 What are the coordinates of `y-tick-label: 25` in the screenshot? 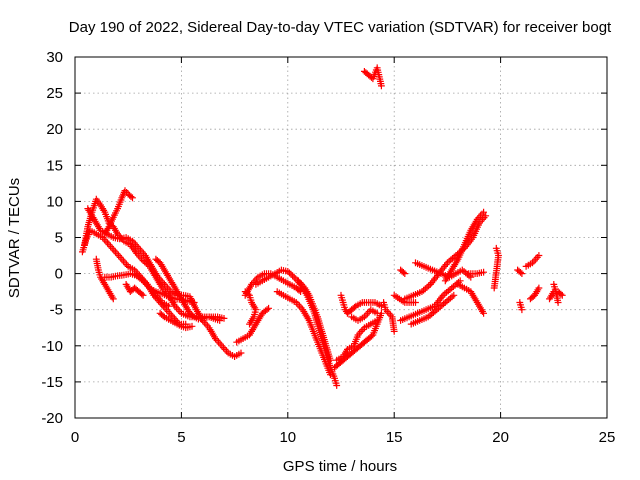 It's located at (54, 93).